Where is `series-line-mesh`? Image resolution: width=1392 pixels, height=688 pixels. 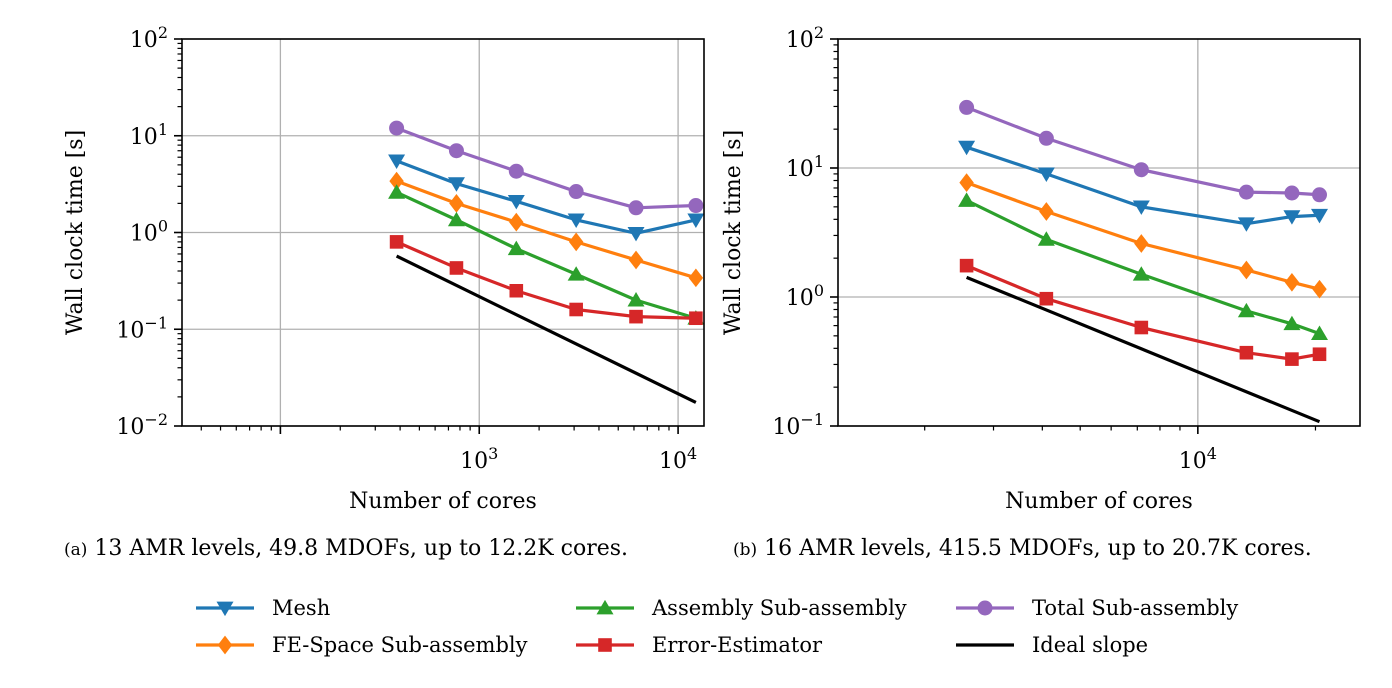
series-line-mesh is located at coordinates (1143, 185).